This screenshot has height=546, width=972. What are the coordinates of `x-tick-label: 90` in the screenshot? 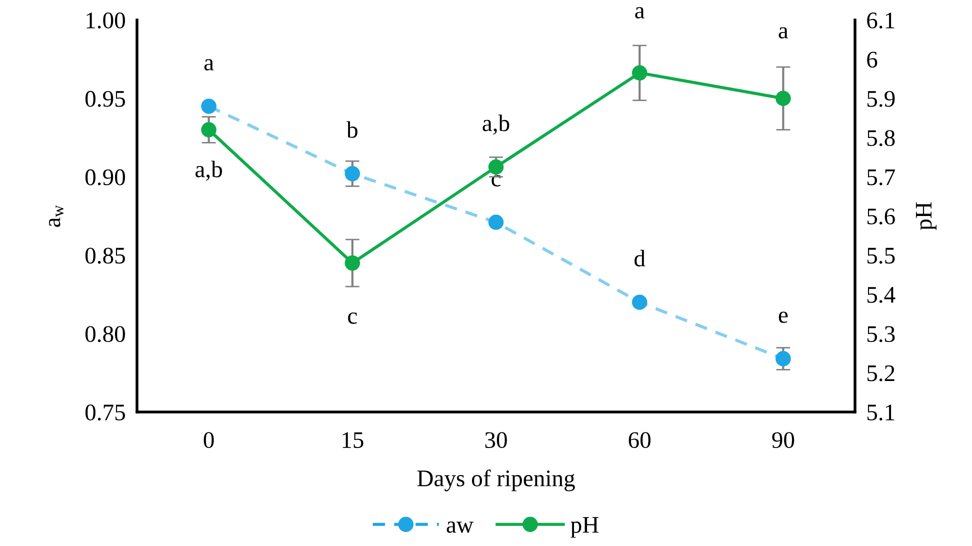 It's located at (783, 440).